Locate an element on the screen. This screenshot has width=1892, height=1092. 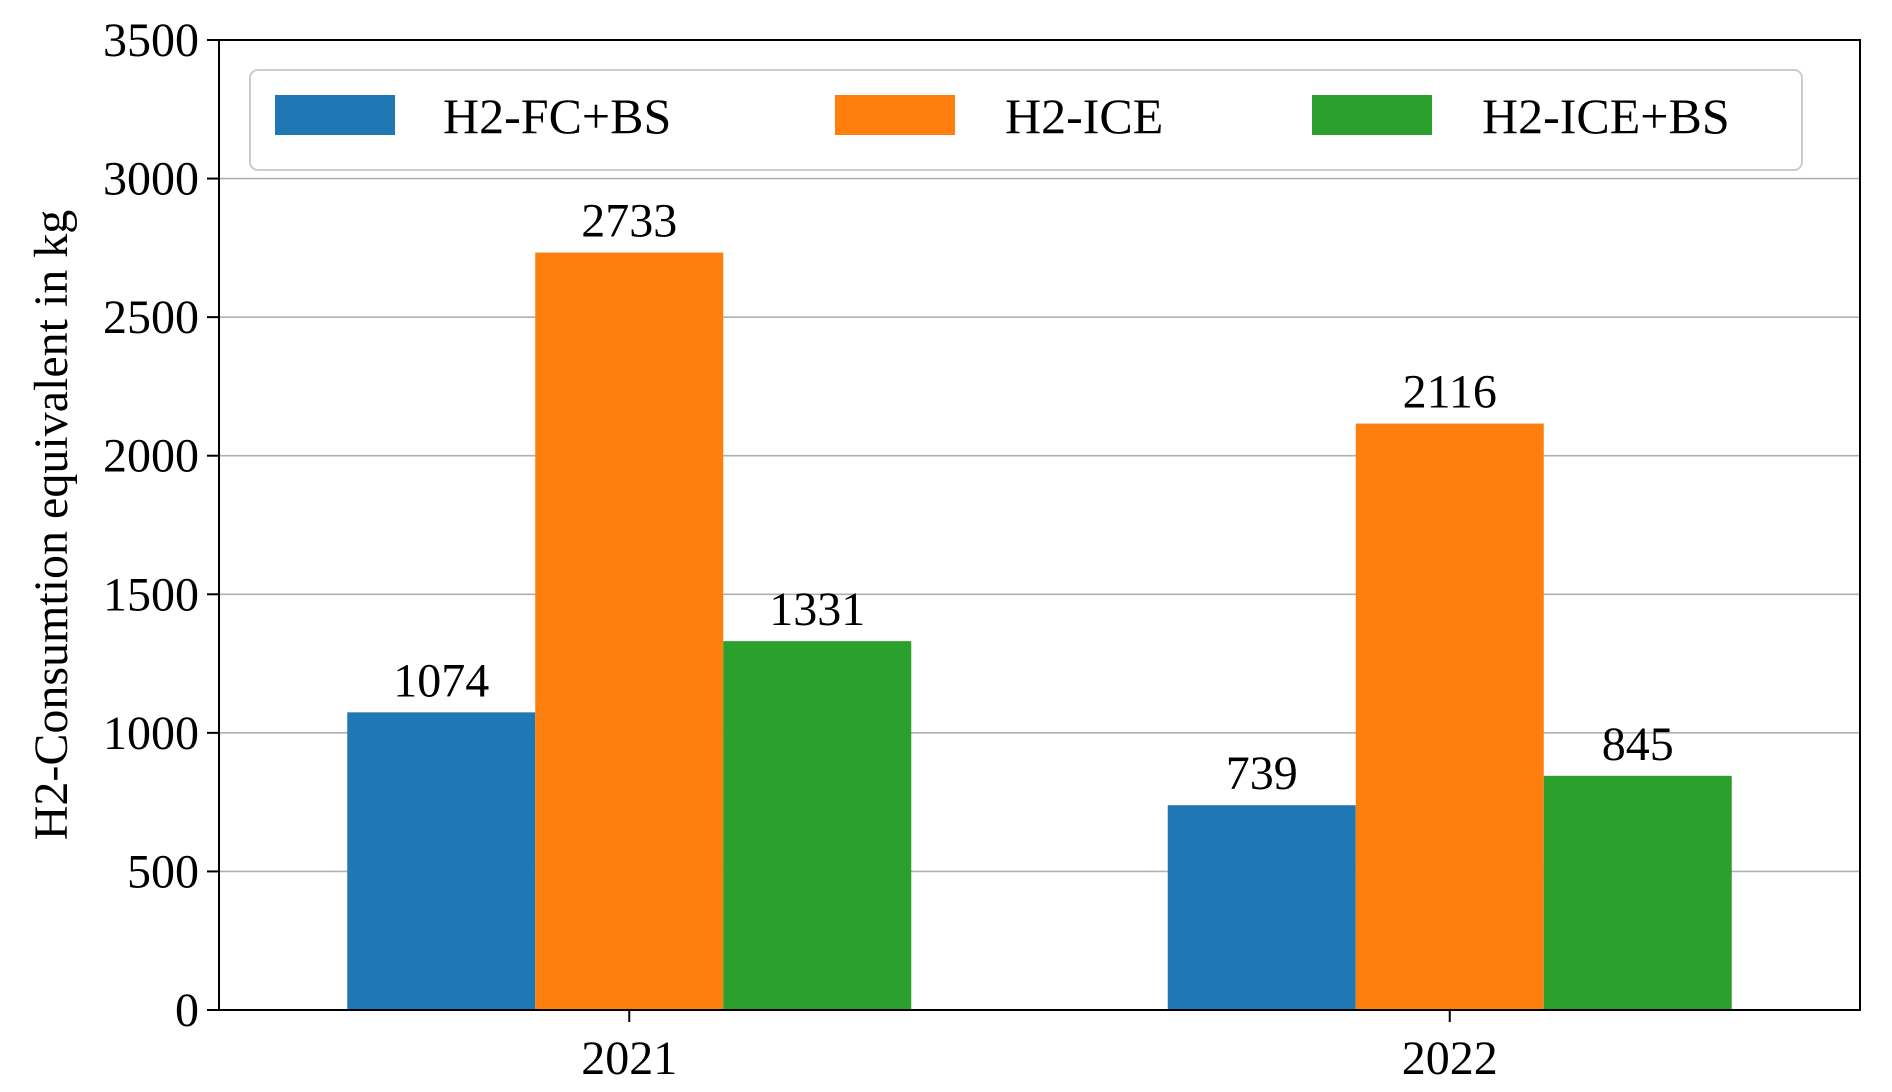
legend: H2-FC+BS H2-ICE H2-ICE+BS is located at coordinates (1026, 120).